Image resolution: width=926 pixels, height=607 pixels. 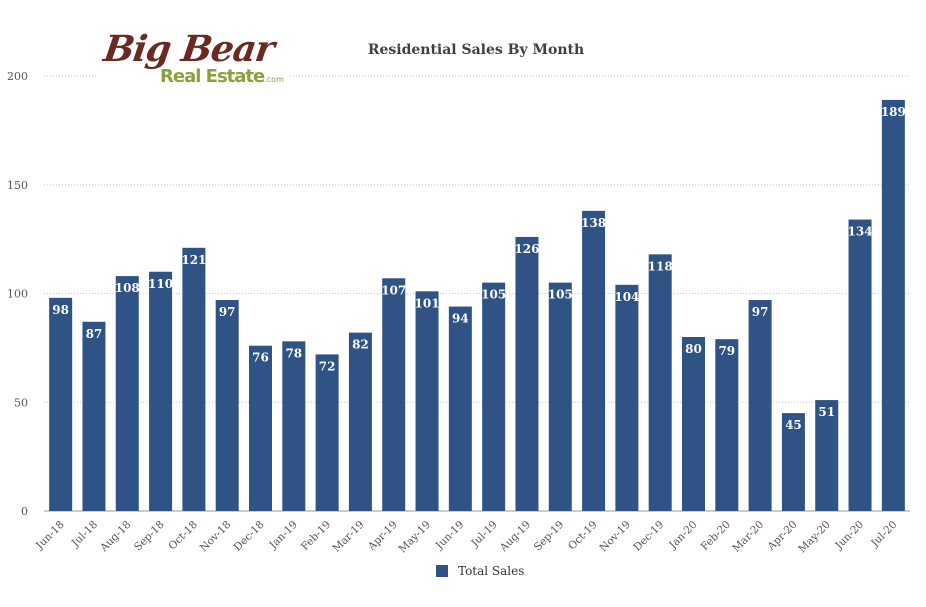 What do you see at coordinates (615, 537) in the screenshot?
I see `x-tick-label: Nov-19` at bounding box center [615, 537].